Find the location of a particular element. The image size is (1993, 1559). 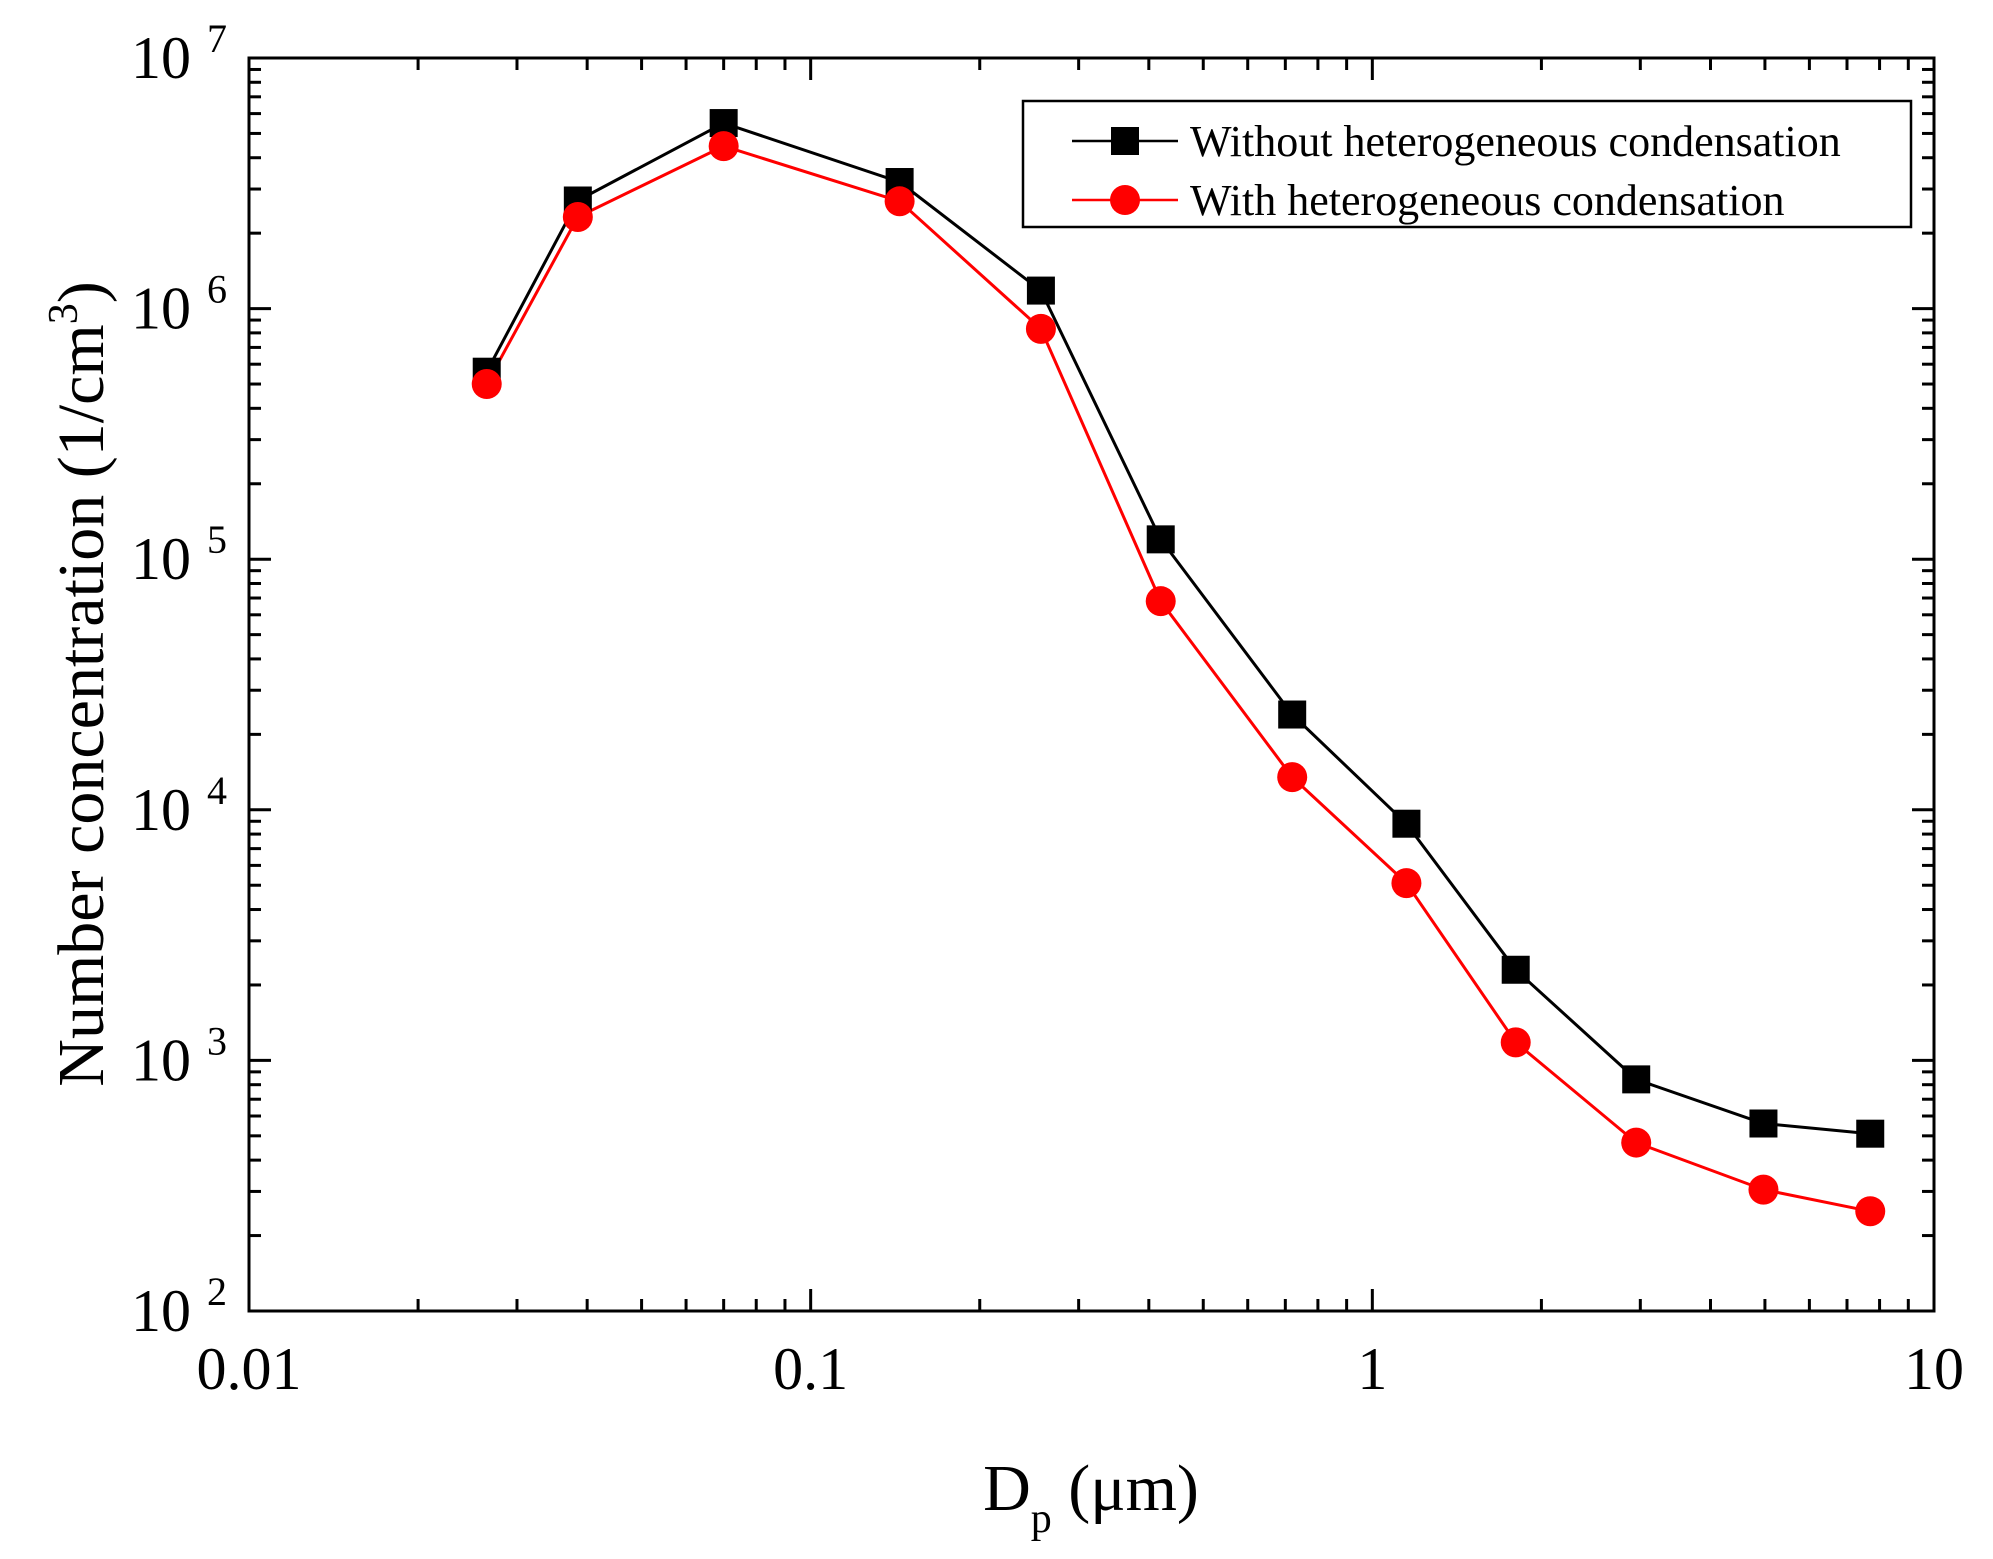

legend-box is located at coordinates (1467, 164).